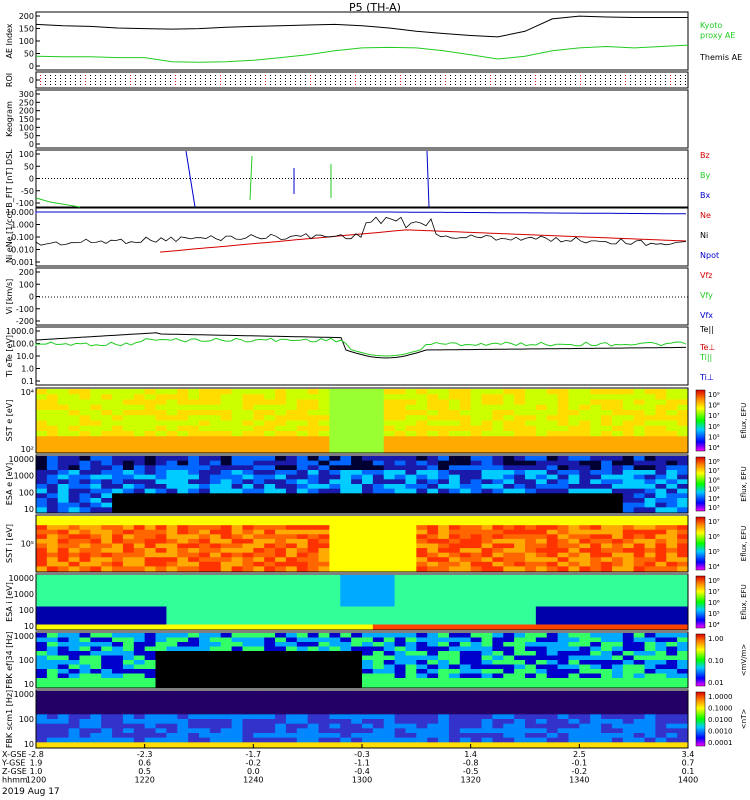 The height and width of the screenshot is (800, 750). I want to click on colorbar-fbk_b, so click(700, 719).